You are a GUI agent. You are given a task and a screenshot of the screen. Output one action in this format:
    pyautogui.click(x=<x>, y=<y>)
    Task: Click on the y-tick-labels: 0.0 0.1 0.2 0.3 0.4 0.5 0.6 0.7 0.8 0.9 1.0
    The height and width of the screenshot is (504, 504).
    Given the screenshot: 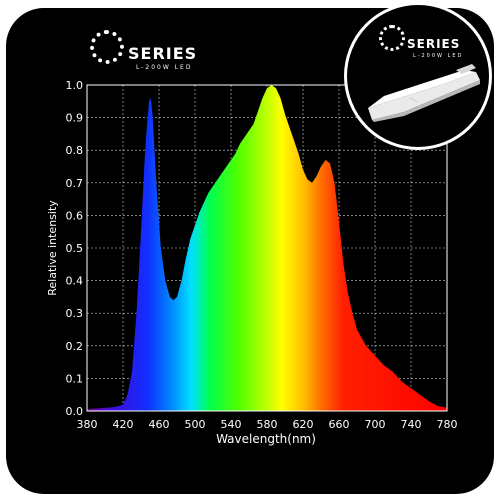 What is the action you would take?
    pyautogui.click(x=75, y=248)
    